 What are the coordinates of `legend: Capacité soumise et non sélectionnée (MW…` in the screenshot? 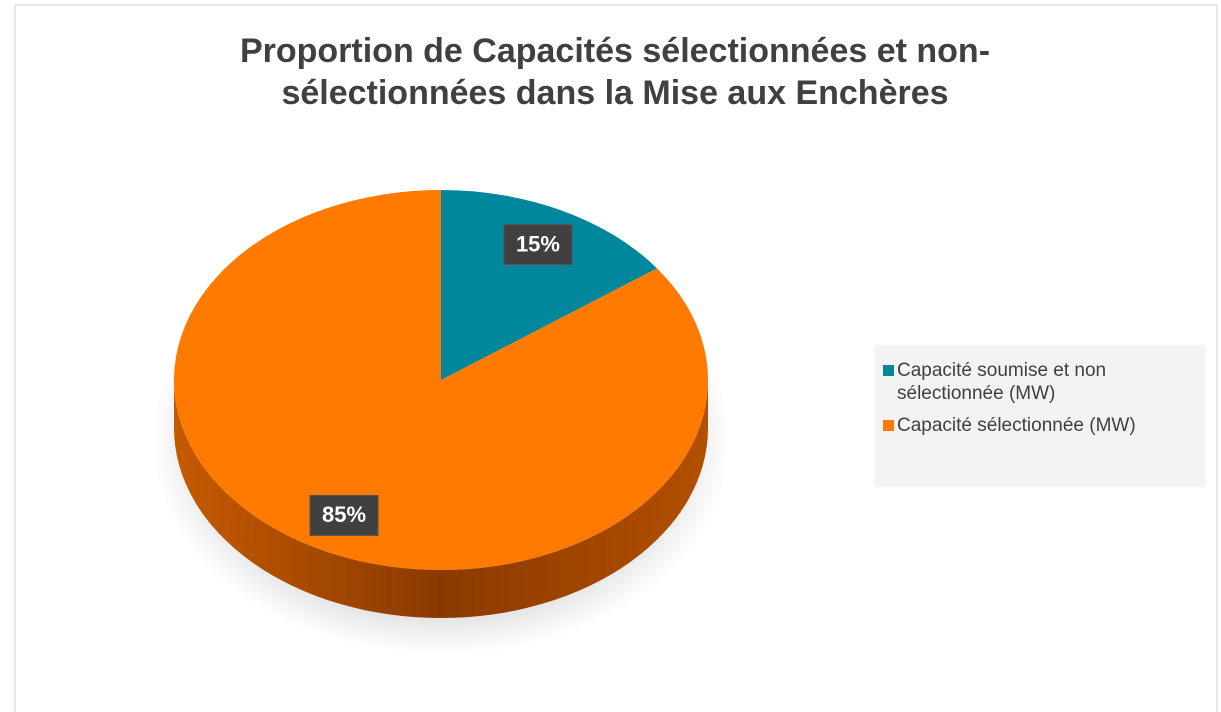 It's located at (1040, 416).